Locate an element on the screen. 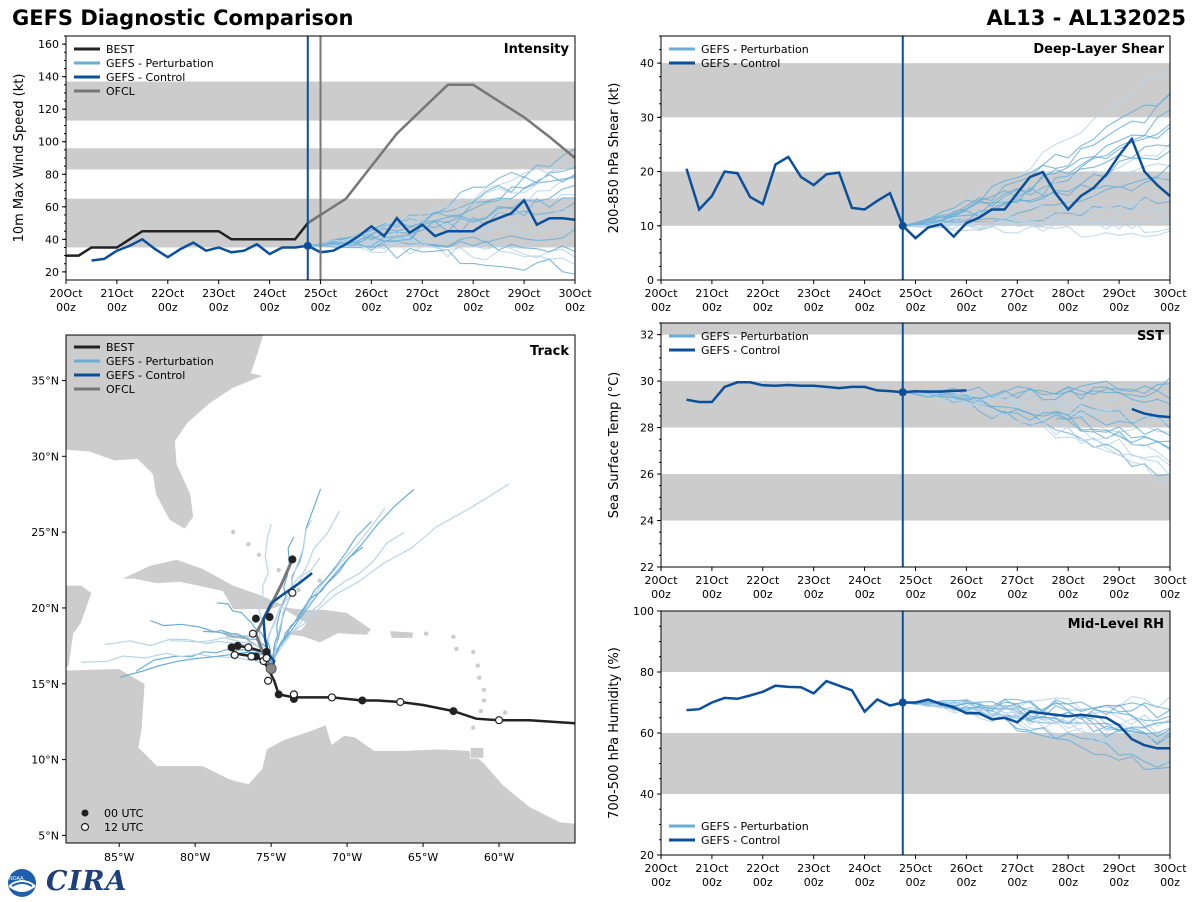 This screenshot has width=1200, height=902. shear-legend-label: GEFS - Perturbation is located at coordinates (755, 49).